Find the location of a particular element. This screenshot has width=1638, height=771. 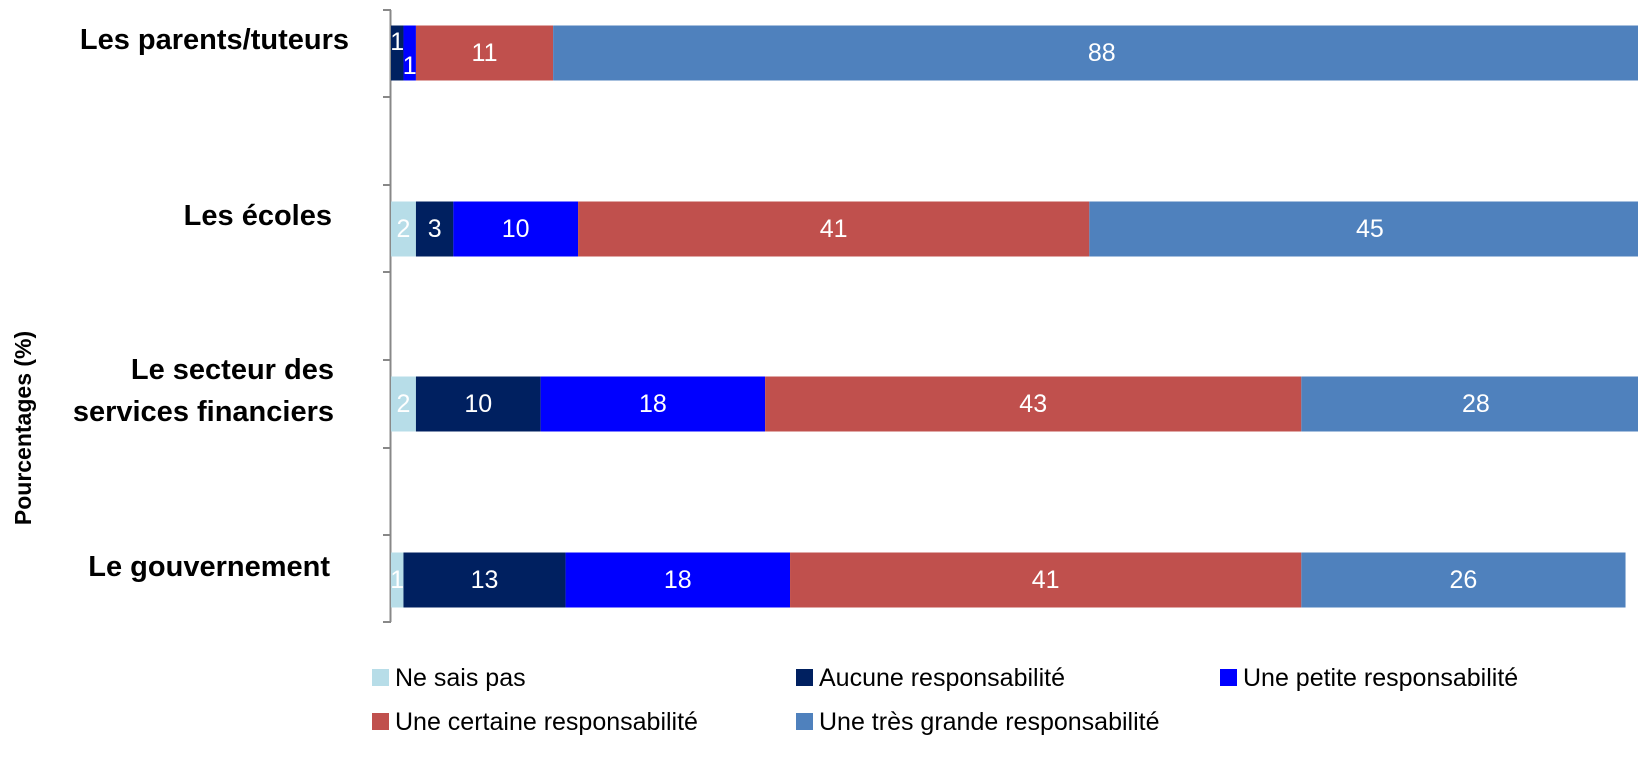

y-axis is located at coordinates (387, 316).